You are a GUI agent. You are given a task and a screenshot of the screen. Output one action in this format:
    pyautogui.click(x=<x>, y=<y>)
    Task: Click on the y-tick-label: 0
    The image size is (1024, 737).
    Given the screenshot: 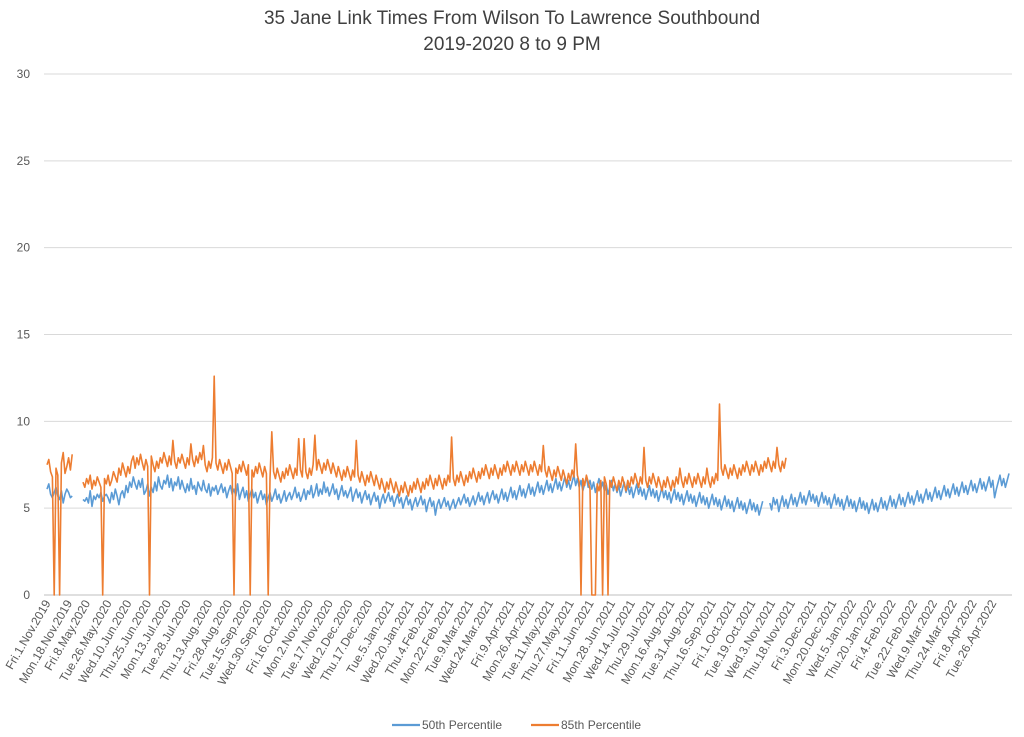 What is the action you would take?
    pyautogui.click(x=26, y=595)
    